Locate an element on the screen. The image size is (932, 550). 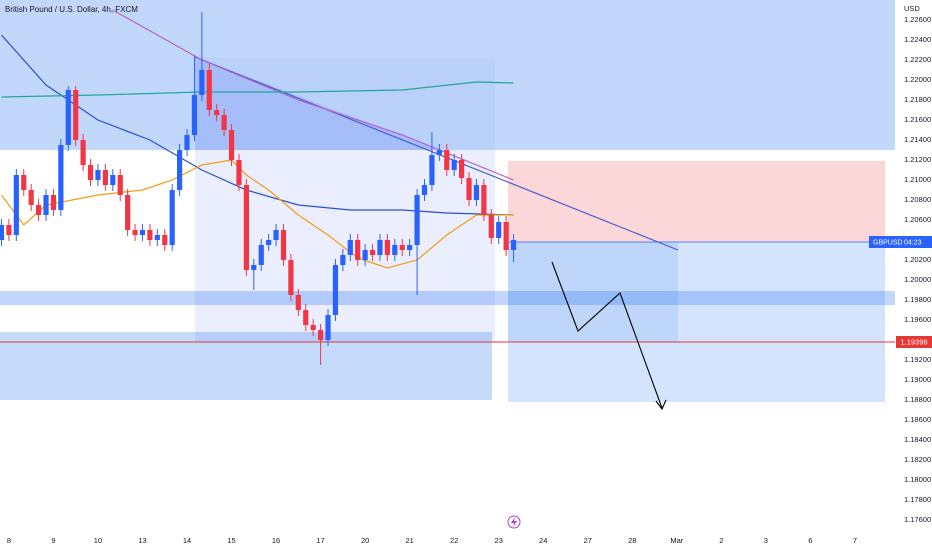
y-tick-label: 1.21800 is located at coordinates (917, 99).